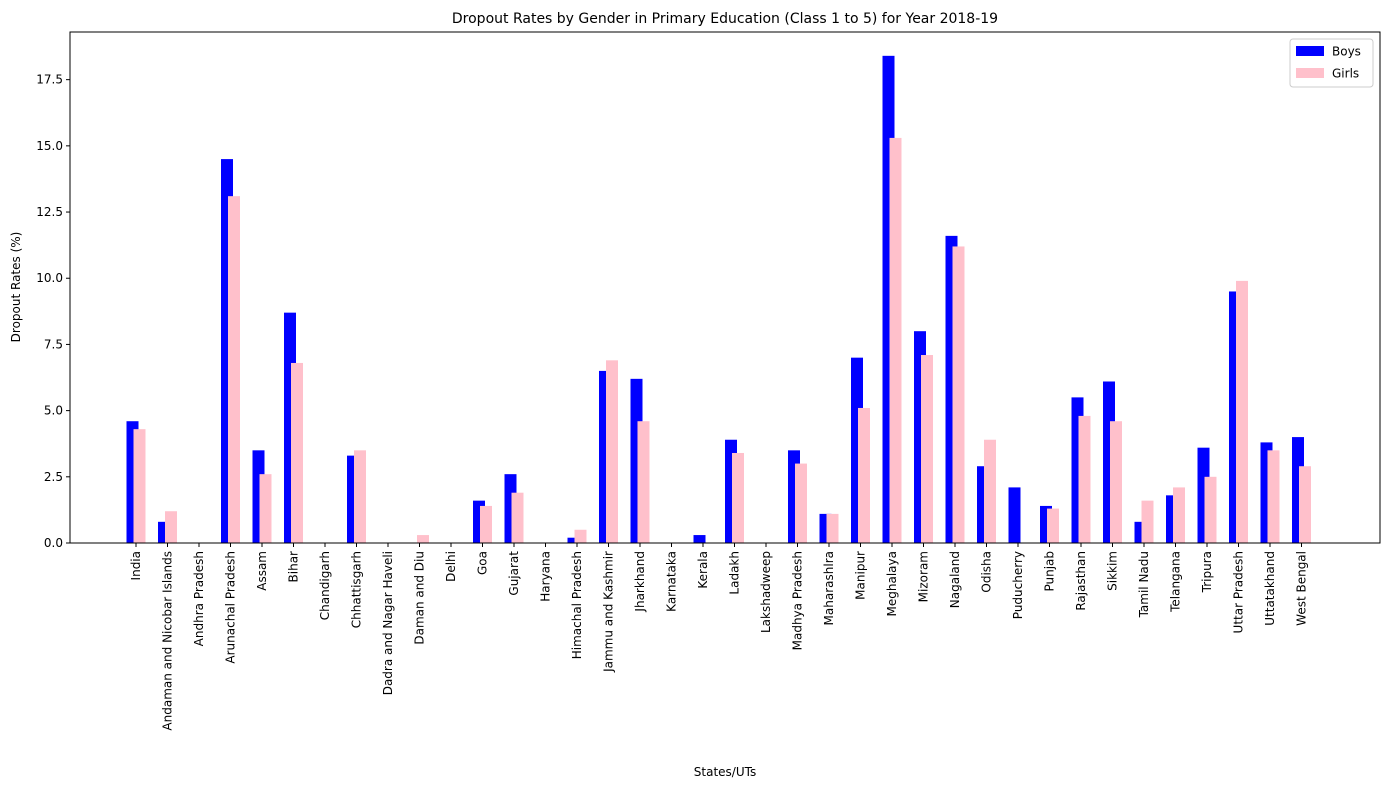 Image resolution: width=1390 pixels, height=790 pixels. I want to click on x-tick-label: Andaman and Nicobar Islands, so click(168, 641).